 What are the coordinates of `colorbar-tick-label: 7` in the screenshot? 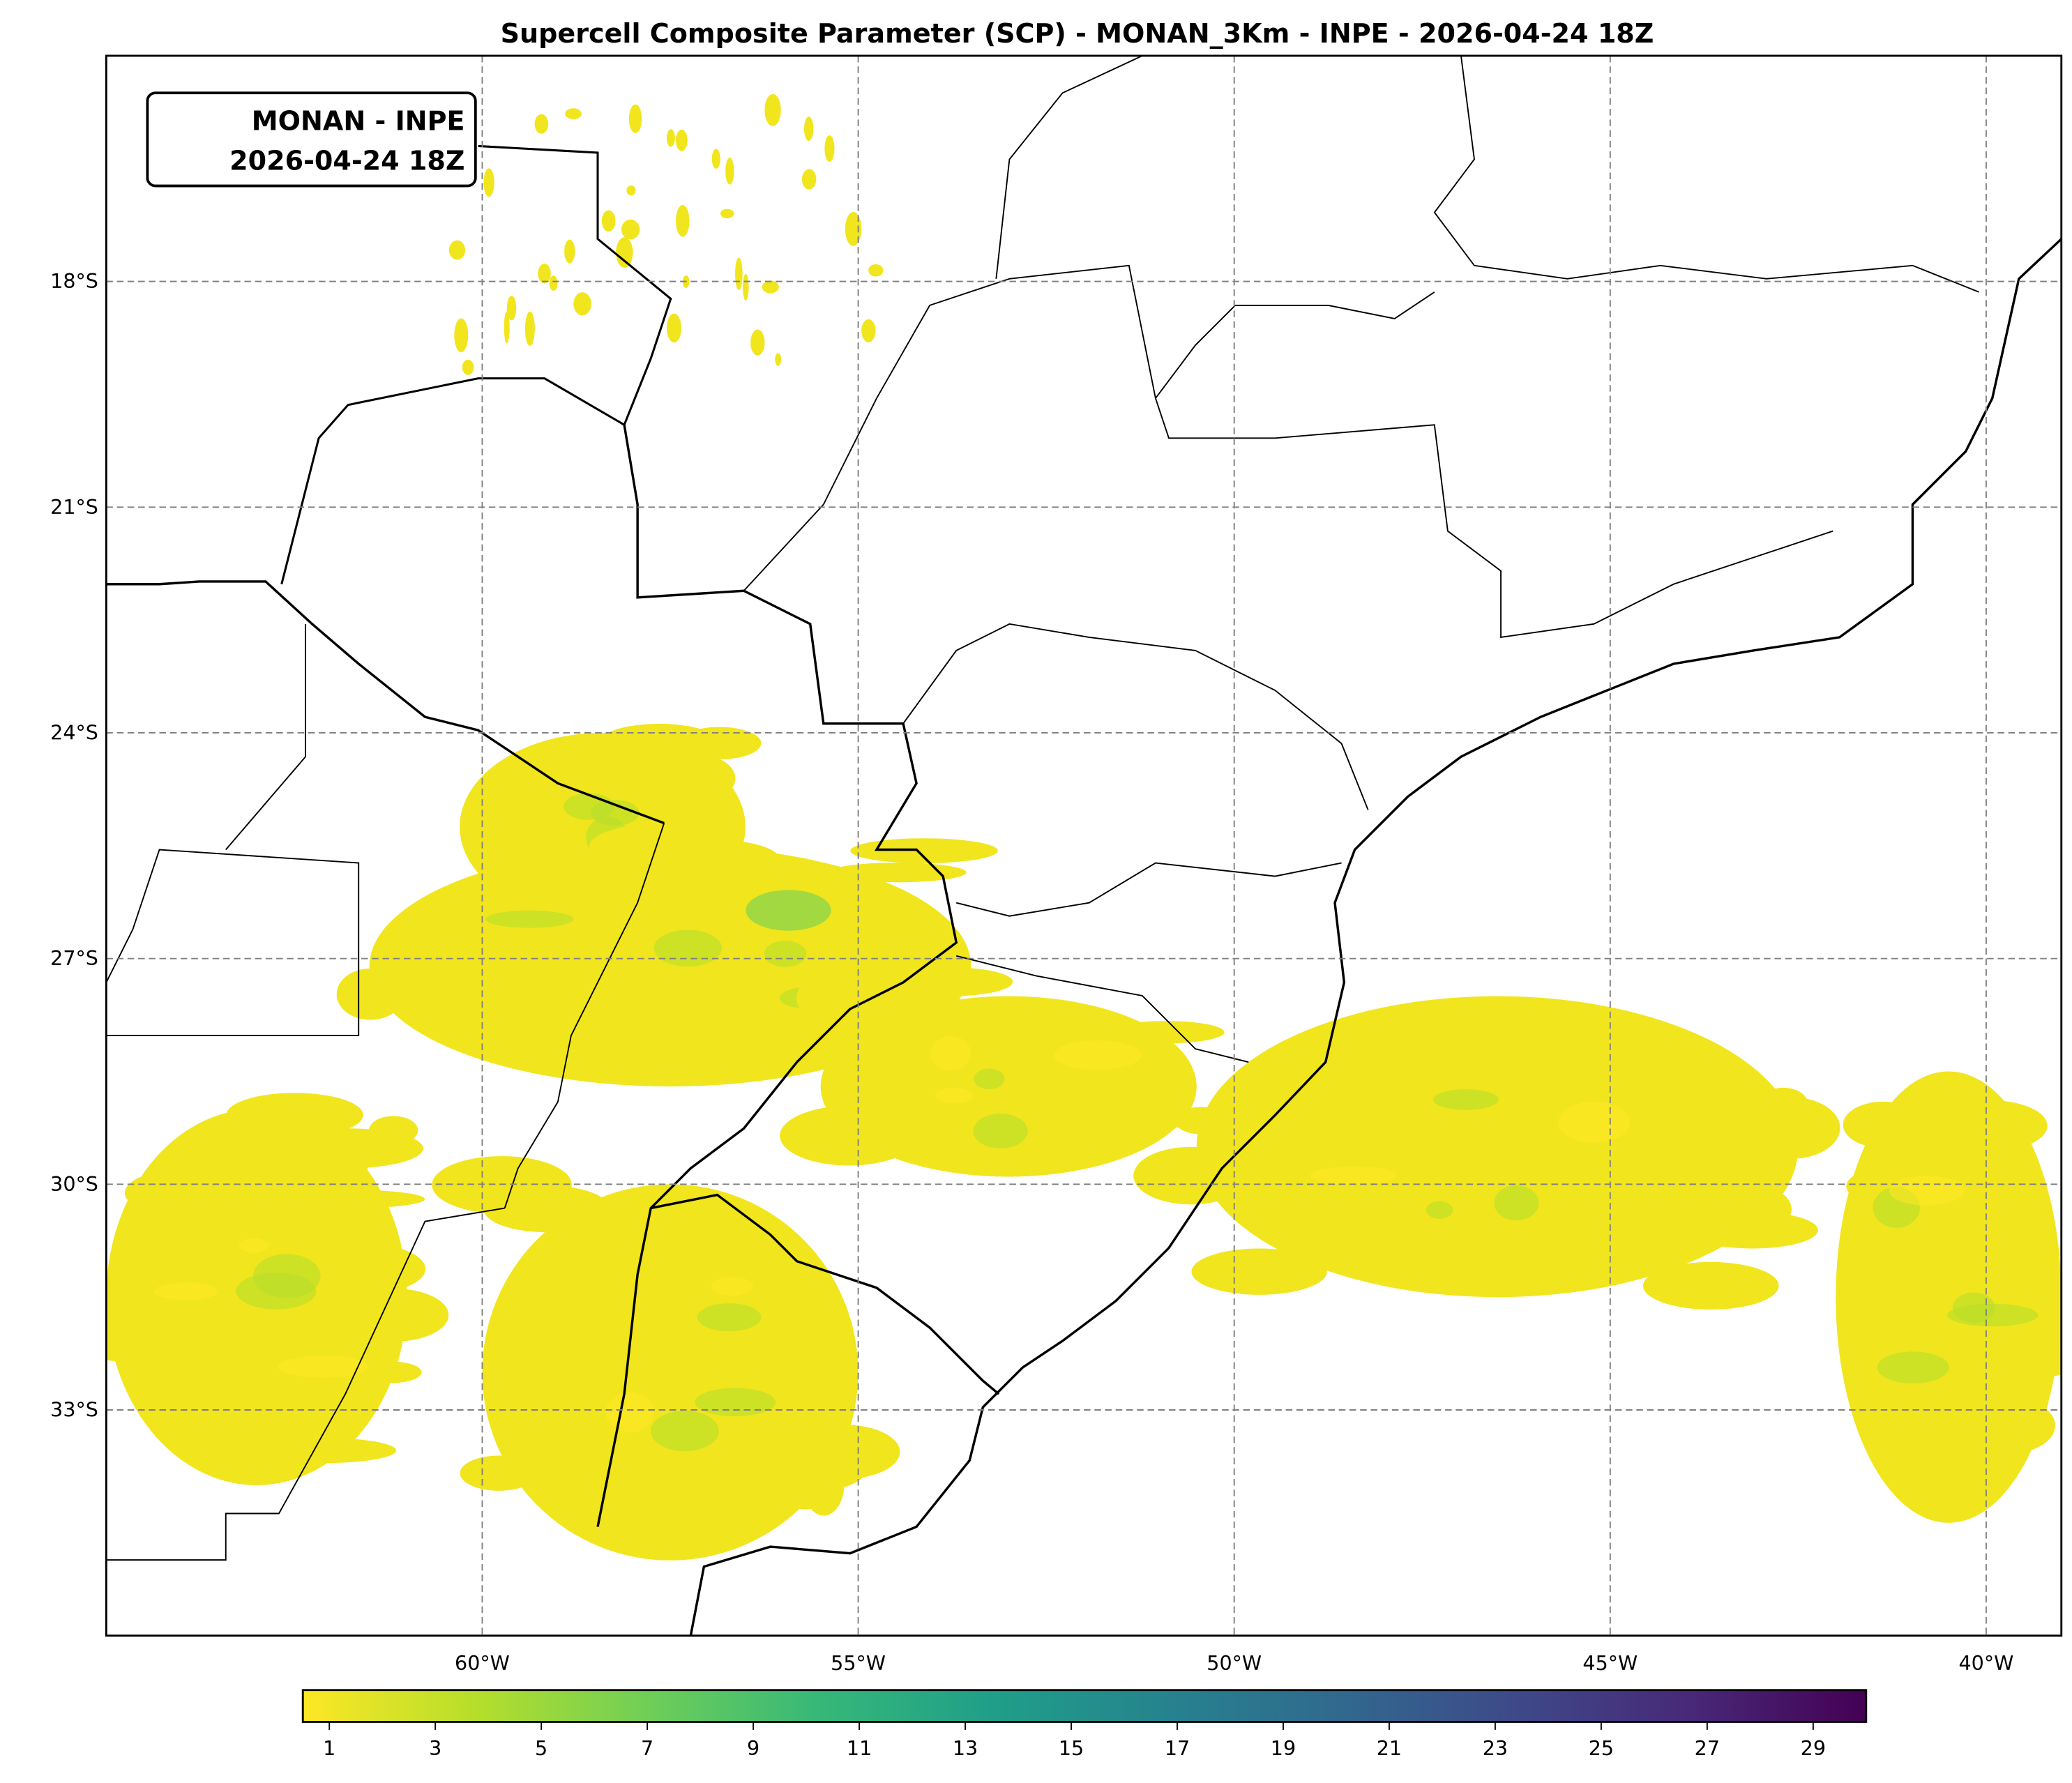 It's located at (647, 1748).